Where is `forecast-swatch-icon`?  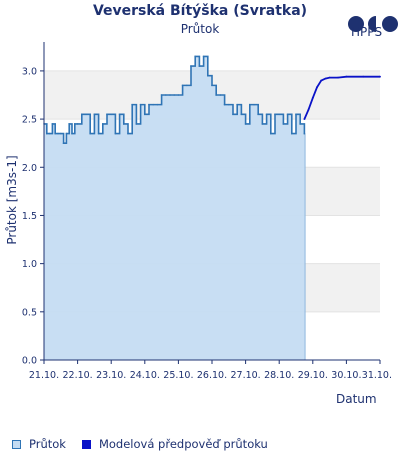 forecast-swatch-icon is located at coordinates (86, 444).